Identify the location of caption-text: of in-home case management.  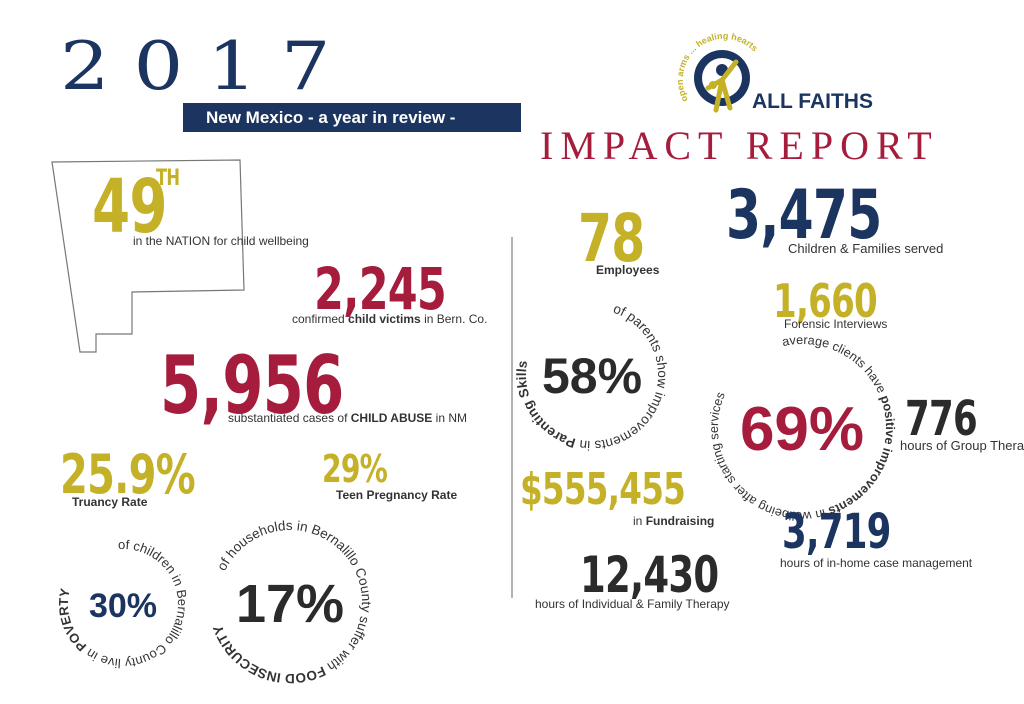
(891, 563).